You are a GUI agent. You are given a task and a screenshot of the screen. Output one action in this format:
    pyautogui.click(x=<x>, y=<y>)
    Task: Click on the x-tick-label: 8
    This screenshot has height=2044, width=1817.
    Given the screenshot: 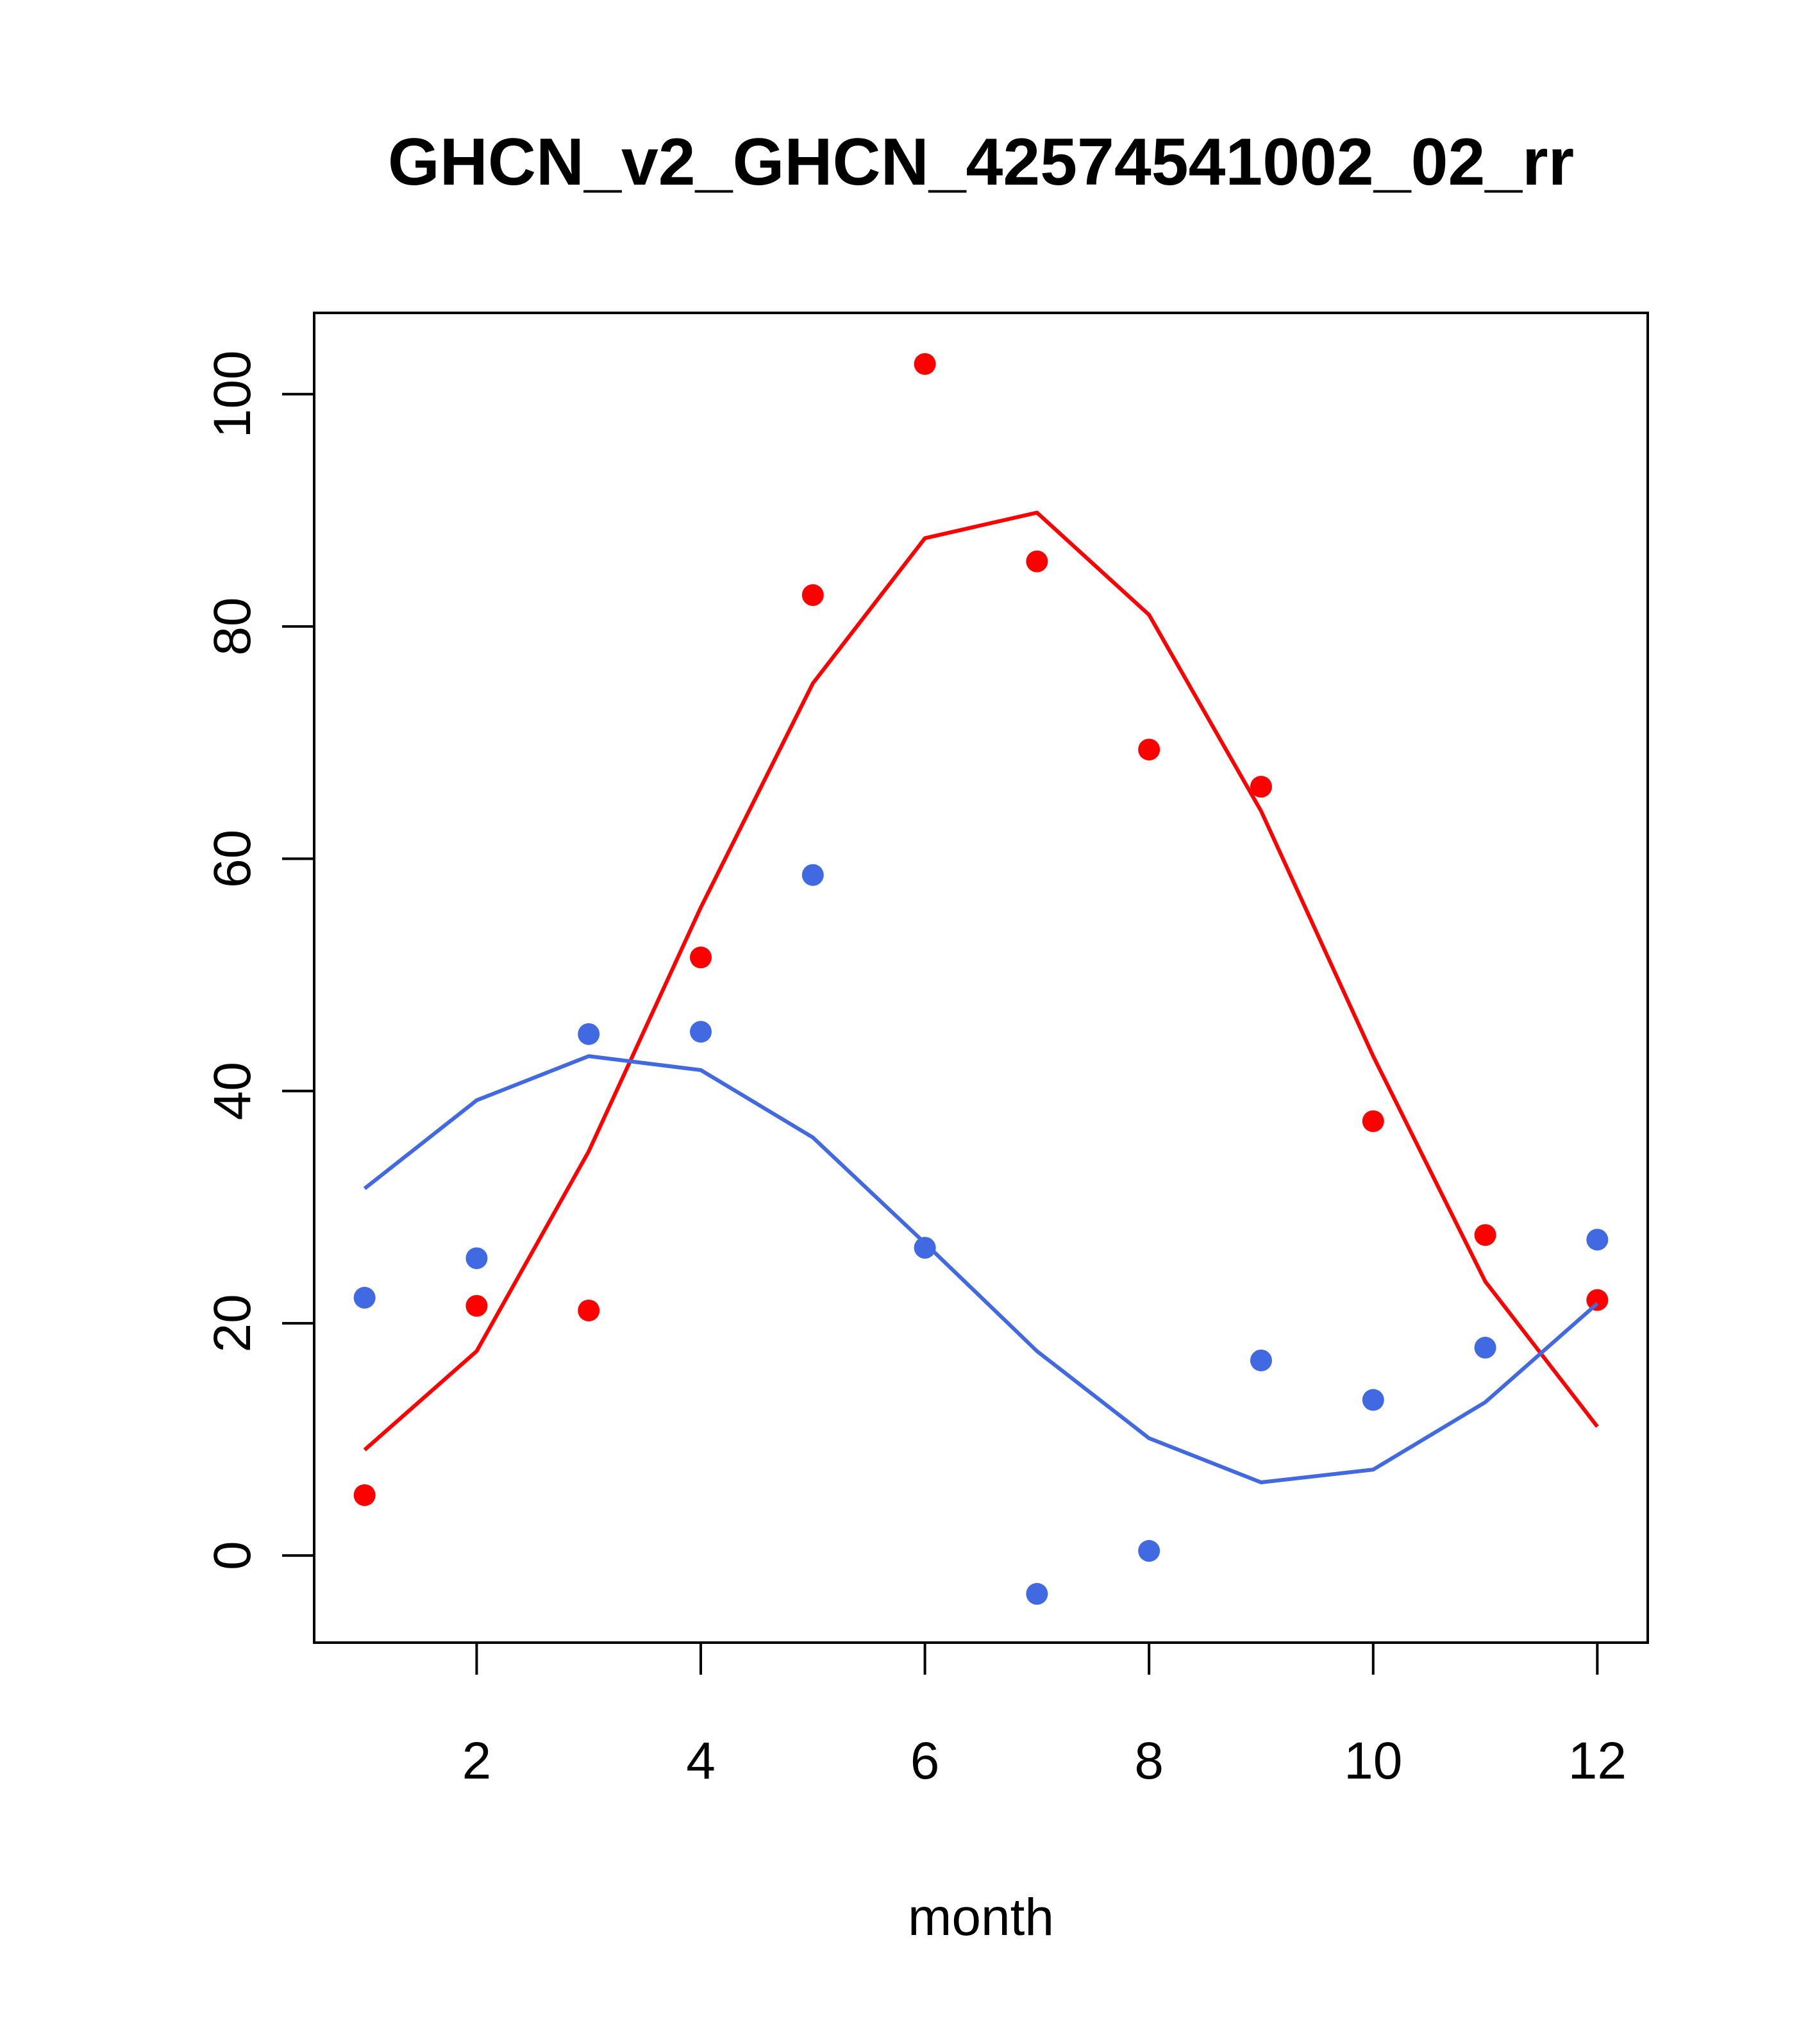 What is the action you would take?
    pyautogui.click(x=1149, y=1761)
    